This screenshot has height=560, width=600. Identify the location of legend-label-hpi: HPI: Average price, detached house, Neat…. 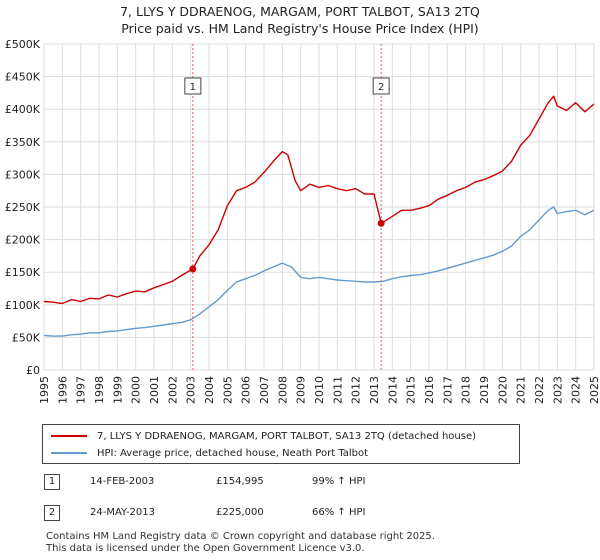
(233, 453).